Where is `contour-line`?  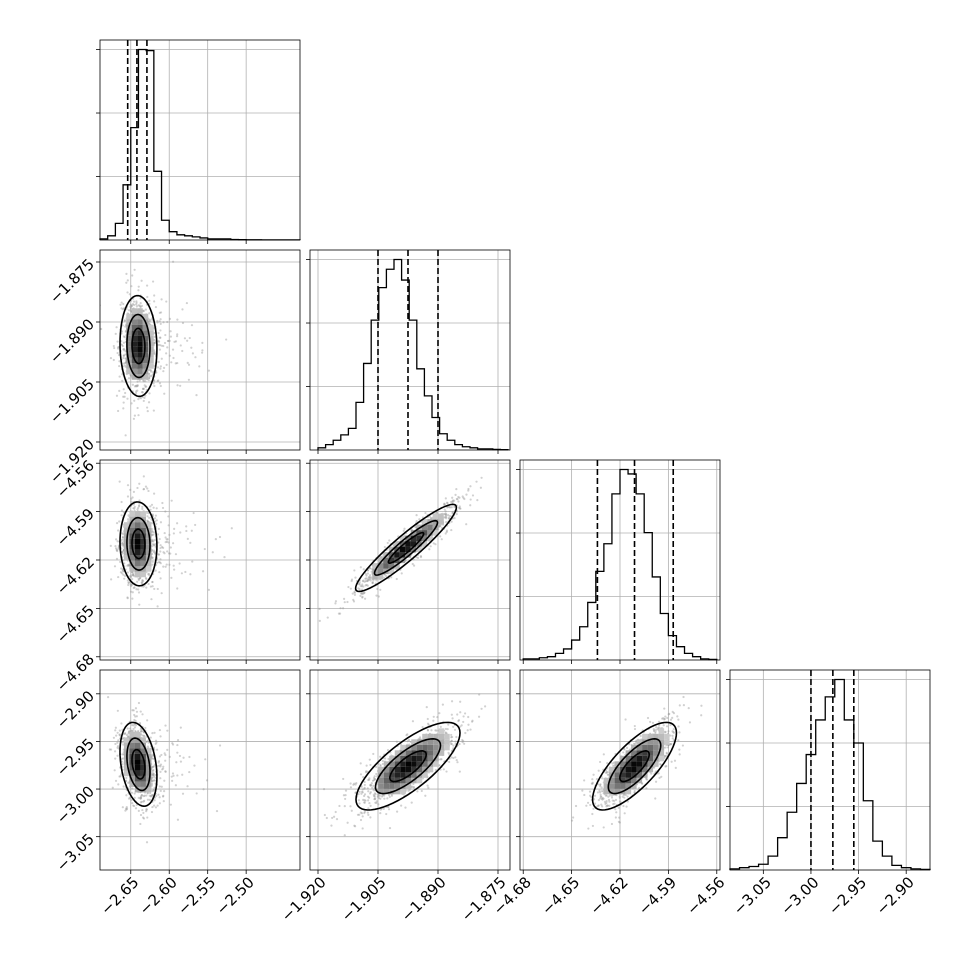 contour-line is located at coordinates (406, 547).